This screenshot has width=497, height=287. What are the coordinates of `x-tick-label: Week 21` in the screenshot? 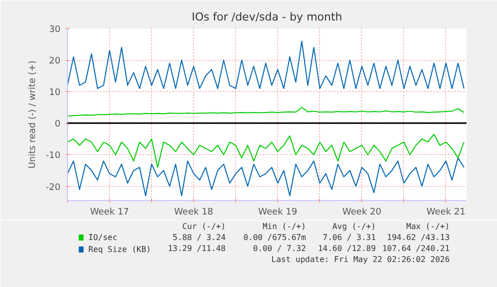 It's located at (446, 213).